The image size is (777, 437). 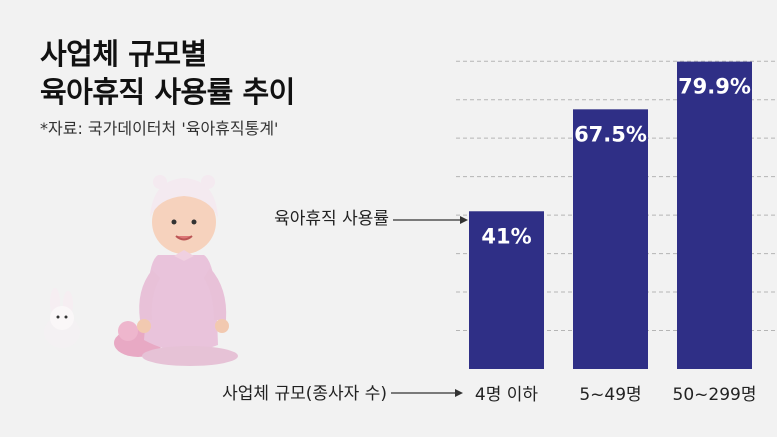 I want to click on series-label-arrowhead, so click(x=464, y=220).